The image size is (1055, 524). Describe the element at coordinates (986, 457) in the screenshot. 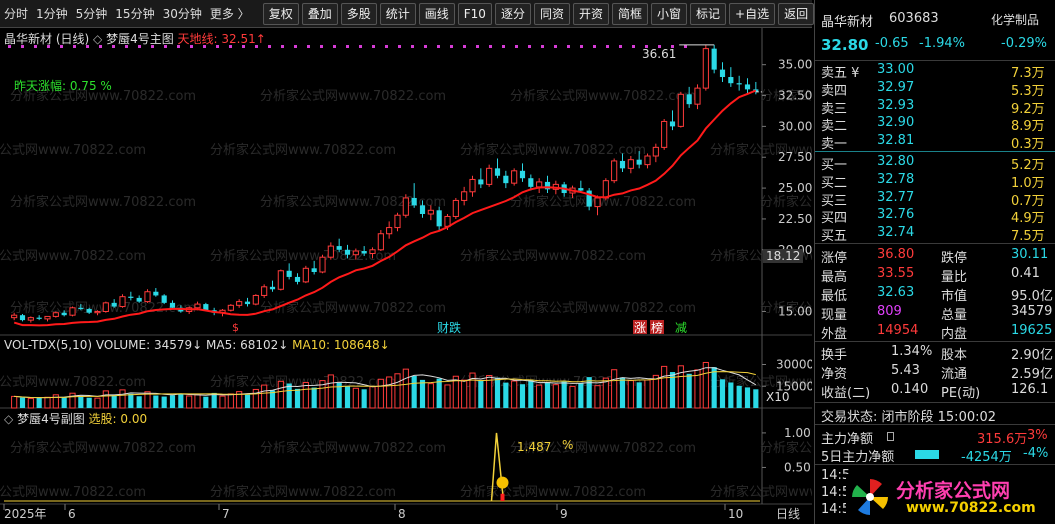

I see `five-day-flow-value: -4254万` at that location.